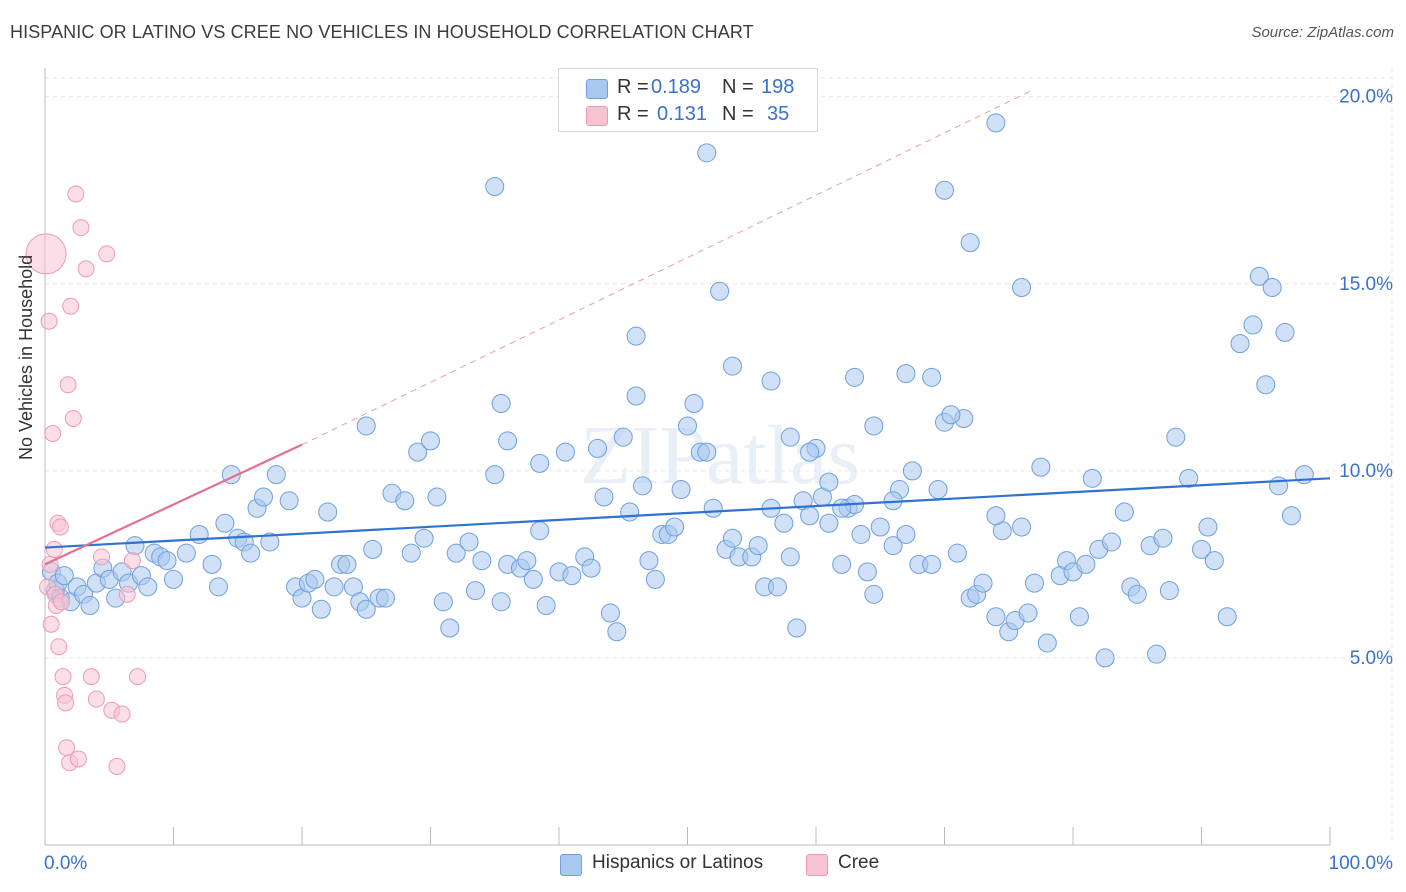  I want to click on y-tick-label: 5.0%, so click(1371, 658).